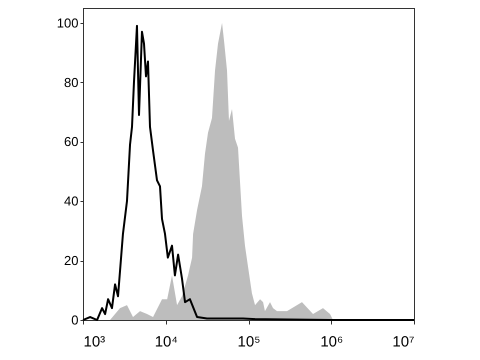 This screenshot has height=360, width=480. I want to click on y-tick-label: 60, so click(71, 142).